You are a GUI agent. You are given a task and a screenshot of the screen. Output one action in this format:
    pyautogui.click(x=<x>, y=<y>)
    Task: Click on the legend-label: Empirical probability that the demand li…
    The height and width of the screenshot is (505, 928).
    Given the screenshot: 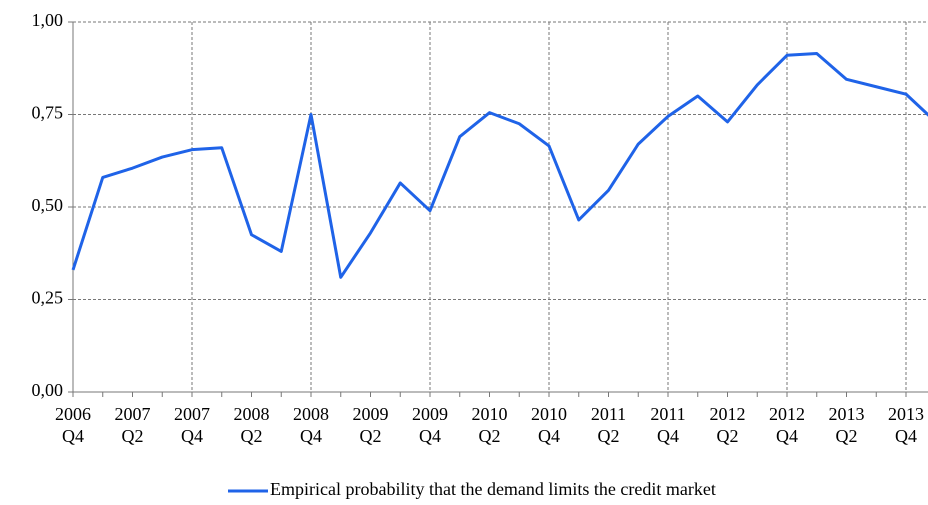 What is the action you would take?
    pyautogui.click(x=493, y=489)
    